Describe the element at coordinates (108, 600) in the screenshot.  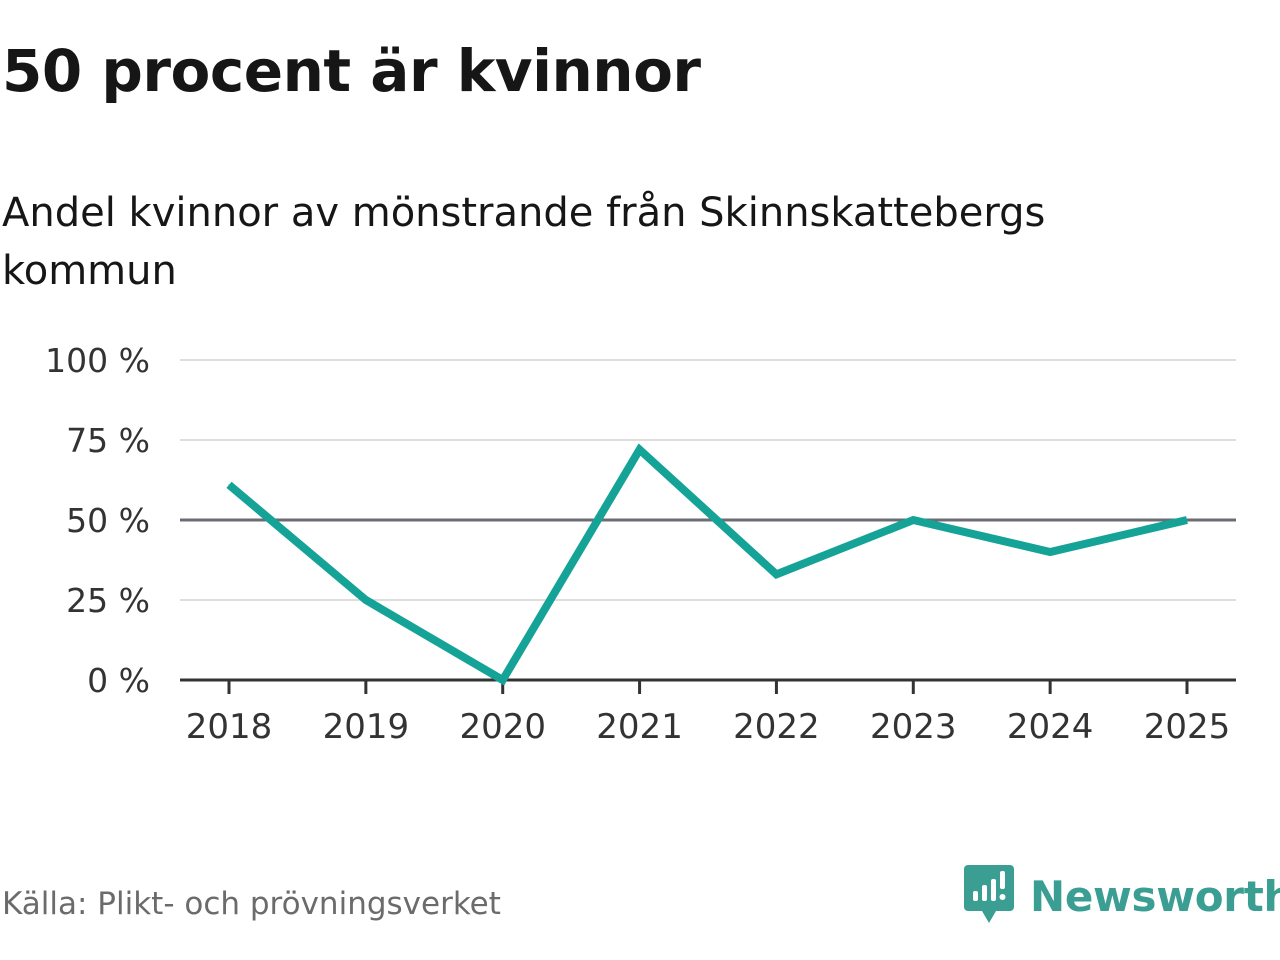
I see `y-tick-label-25: 25 %` at that location.